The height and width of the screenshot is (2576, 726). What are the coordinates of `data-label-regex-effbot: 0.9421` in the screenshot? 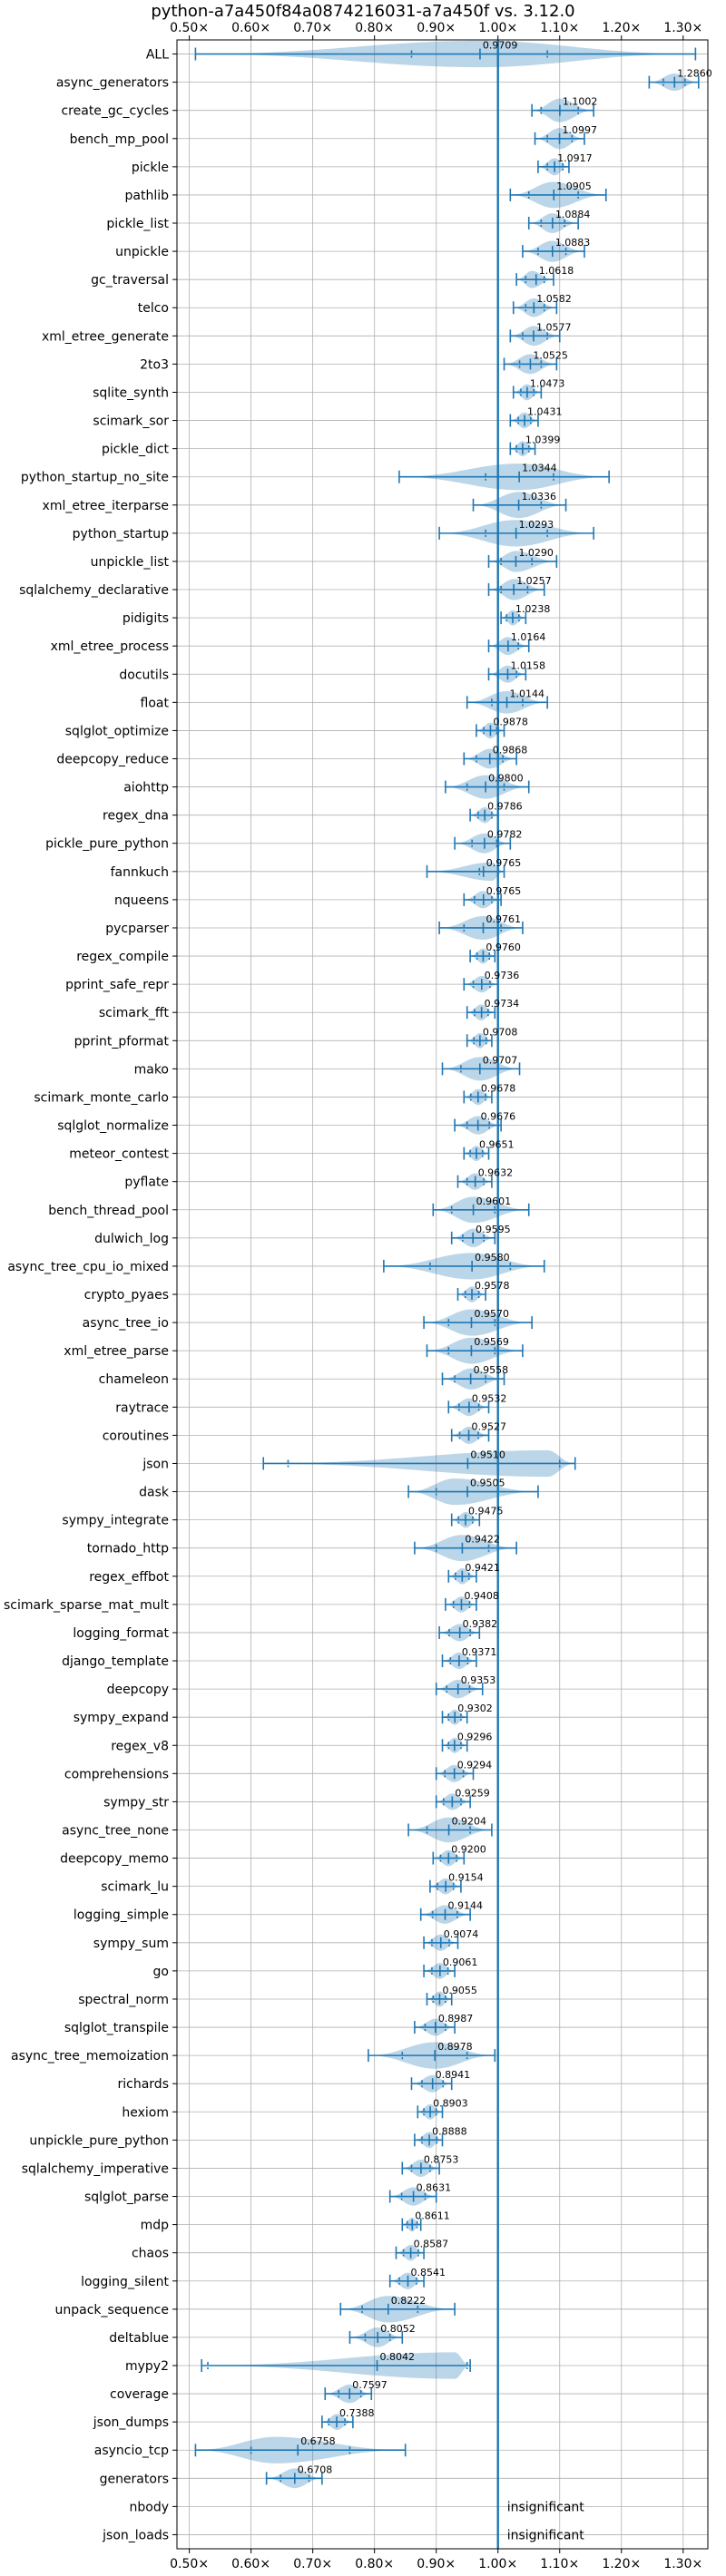 It's located at (482, 1568).